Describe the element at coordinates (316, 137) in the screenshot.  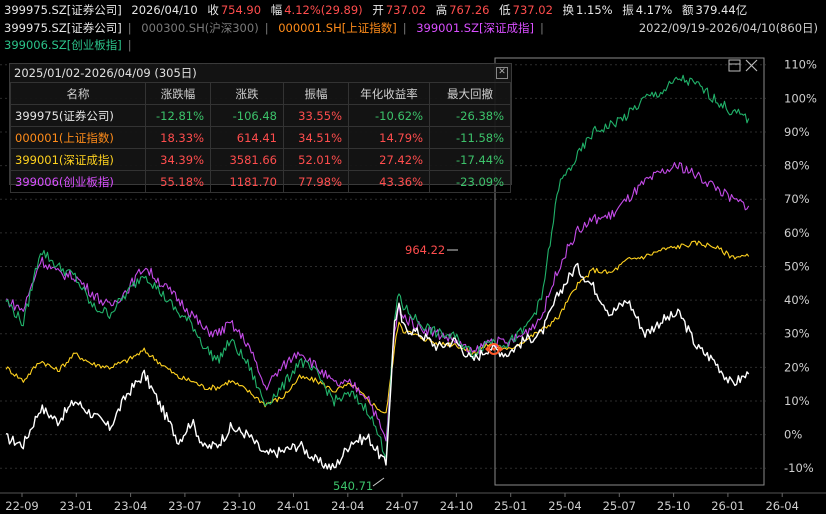
I see `row-cell: 34.51%` at that location.